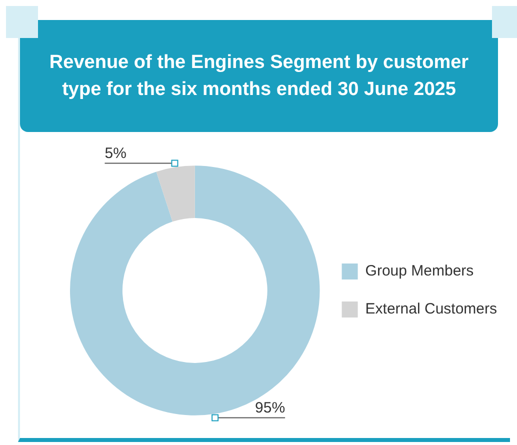 Image resolution: width=517 pixels, height=445 pixels. I want to click on data-label: 5%, so click(115, 153).